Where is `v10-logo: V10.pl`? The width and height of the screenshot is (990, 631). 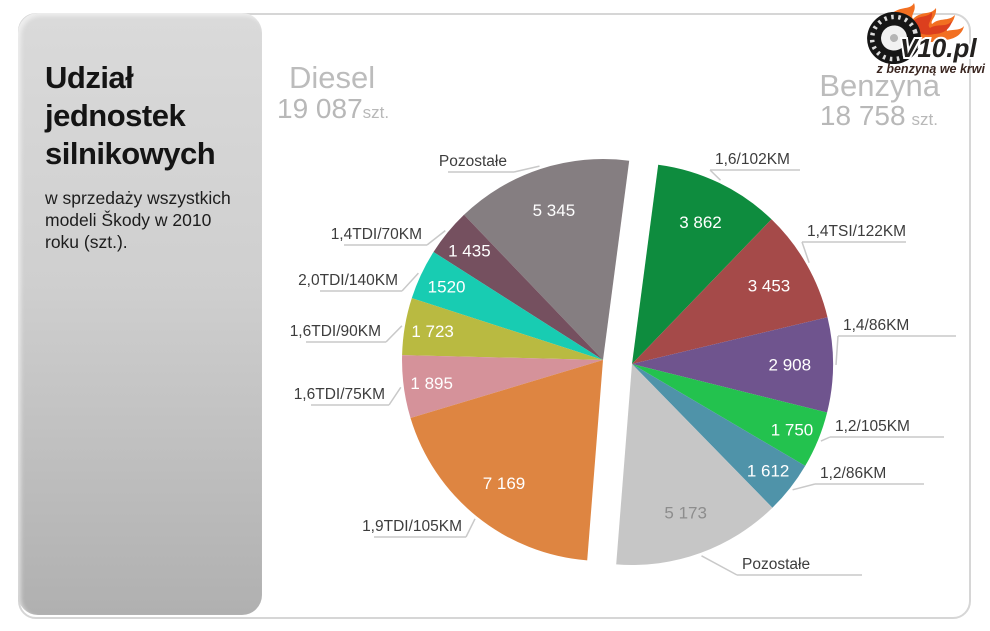
v10-logo: V10.pl is located at coordinates (923, 33).